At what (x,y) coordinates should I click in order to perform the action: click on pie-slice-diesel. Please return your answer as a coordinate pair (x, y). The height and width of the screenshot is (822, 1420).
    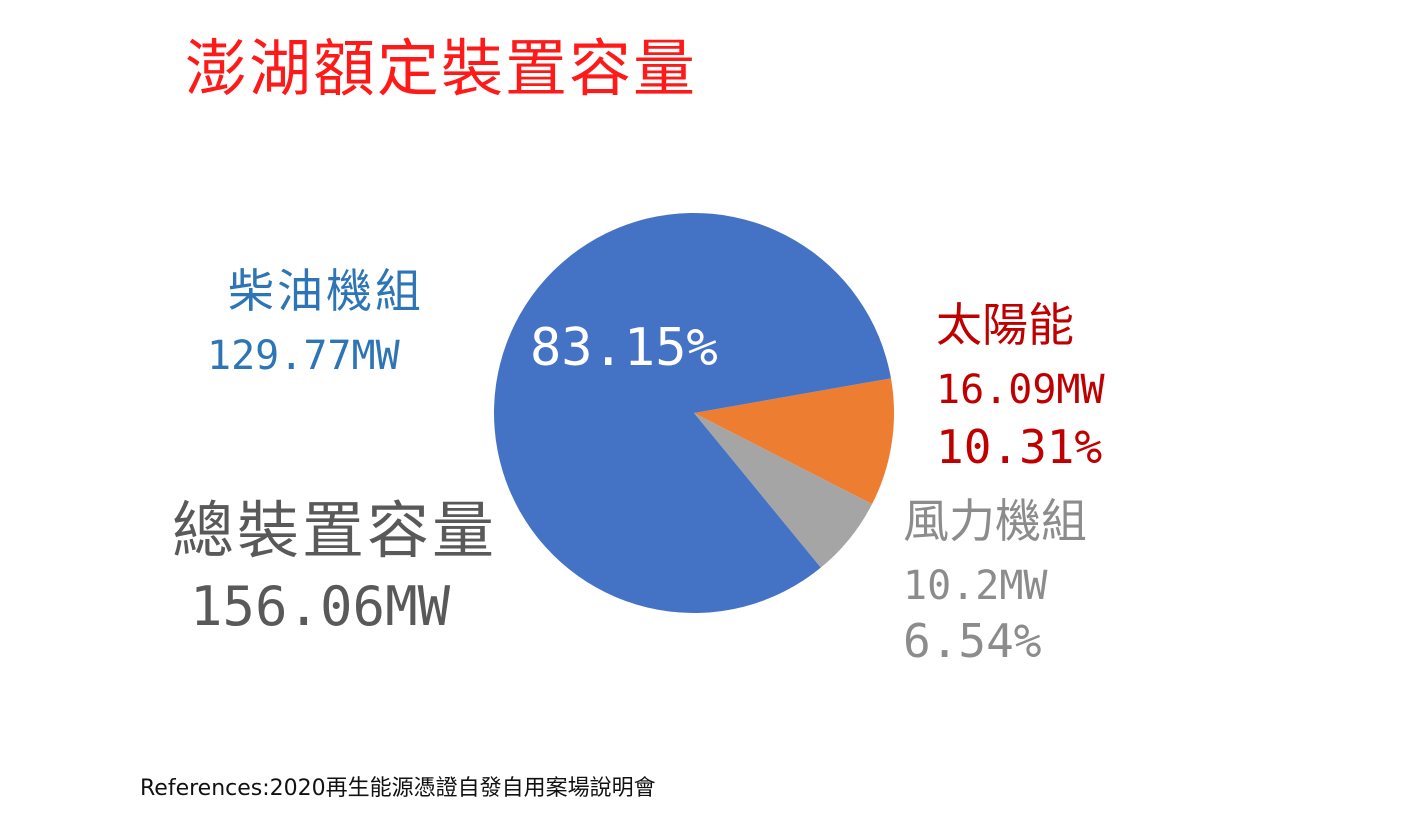
    Looking at the image, I should click on (692, 413).